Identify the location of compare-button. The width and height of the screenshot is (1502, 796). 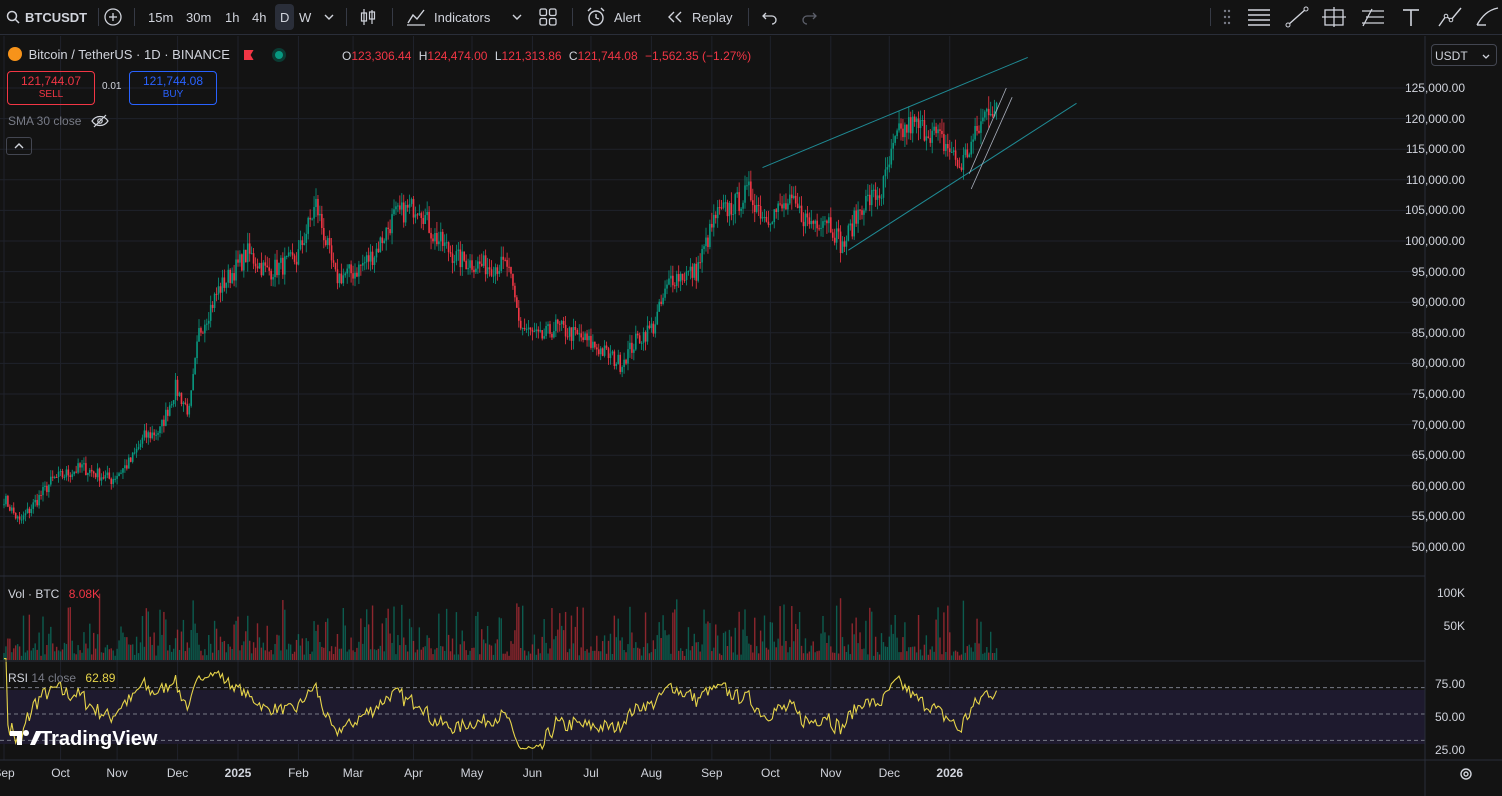
(113, 17).